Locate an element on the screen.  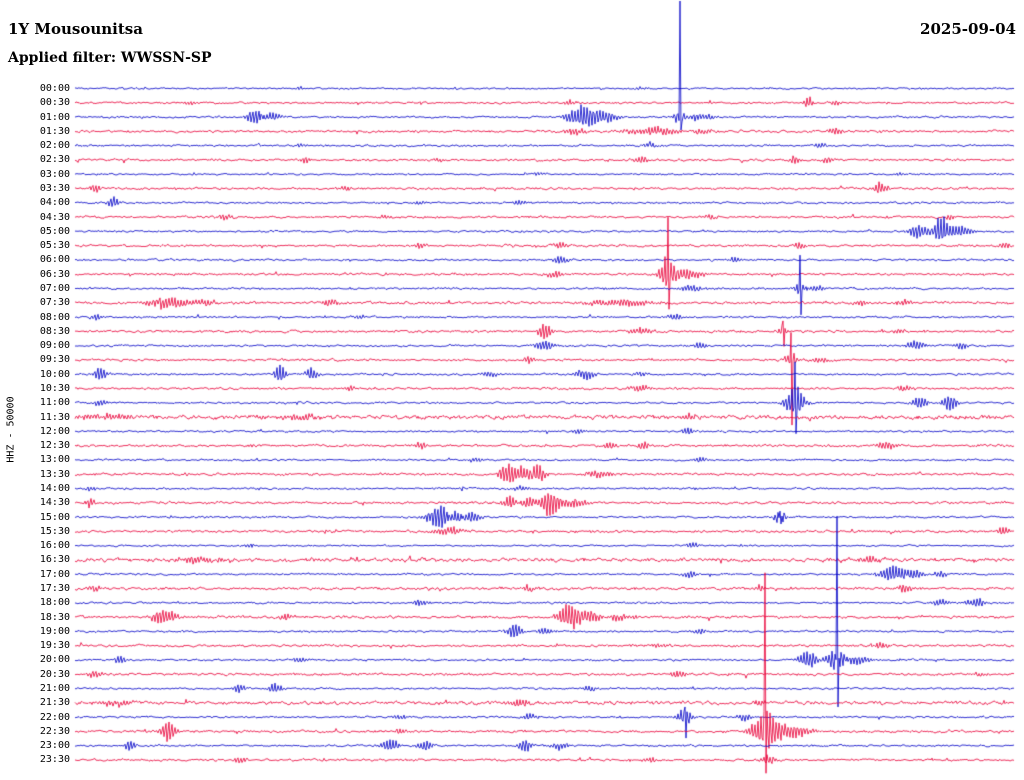
time-label: 04:00 is located at coordinates (54, 203).